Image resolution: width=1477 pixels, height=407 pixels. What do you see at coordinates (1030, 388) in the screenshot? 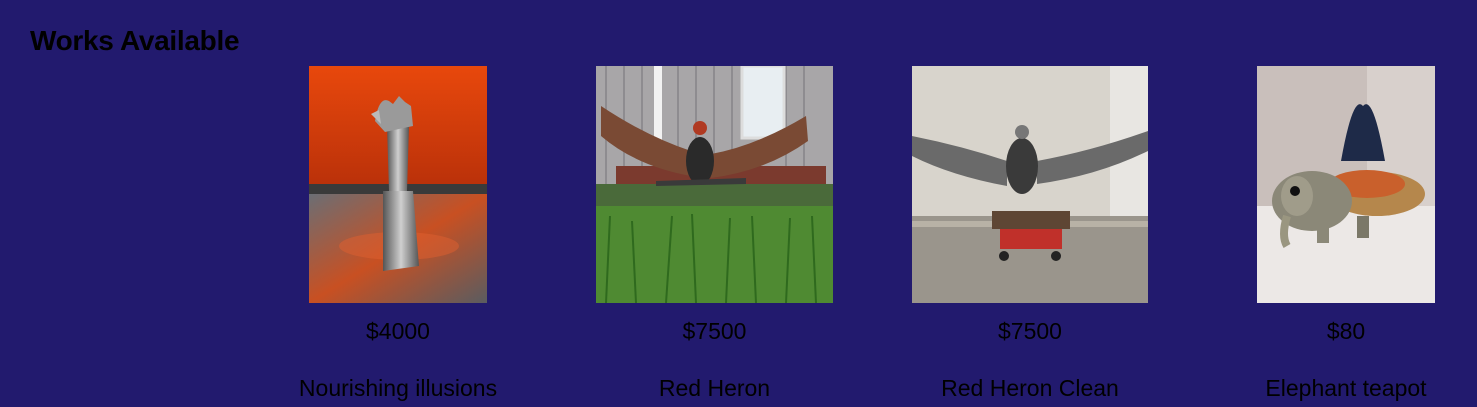
I see `work-name: Red Heron Clean` at bounding box center [1030, 388].